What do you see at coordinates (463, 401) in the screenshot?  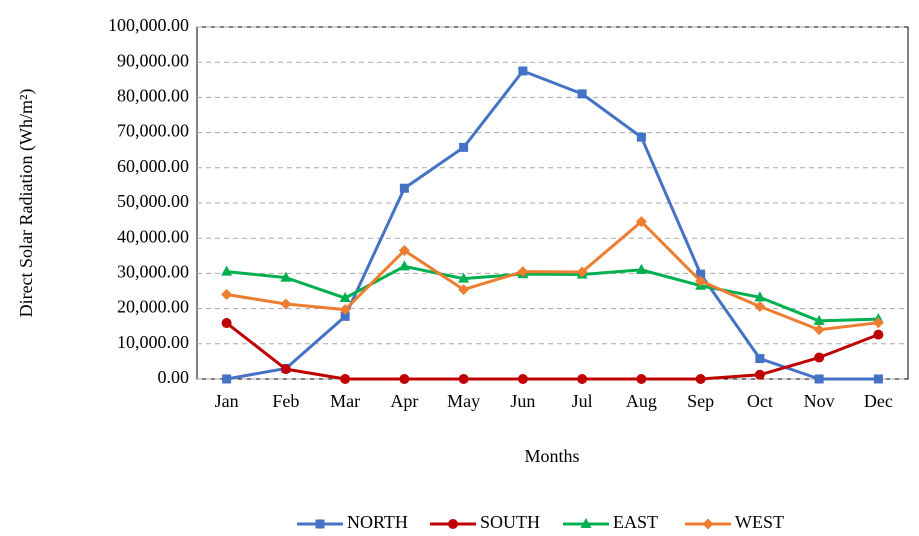 I see `x-tick-label: May` at bounding box center [463, 401].